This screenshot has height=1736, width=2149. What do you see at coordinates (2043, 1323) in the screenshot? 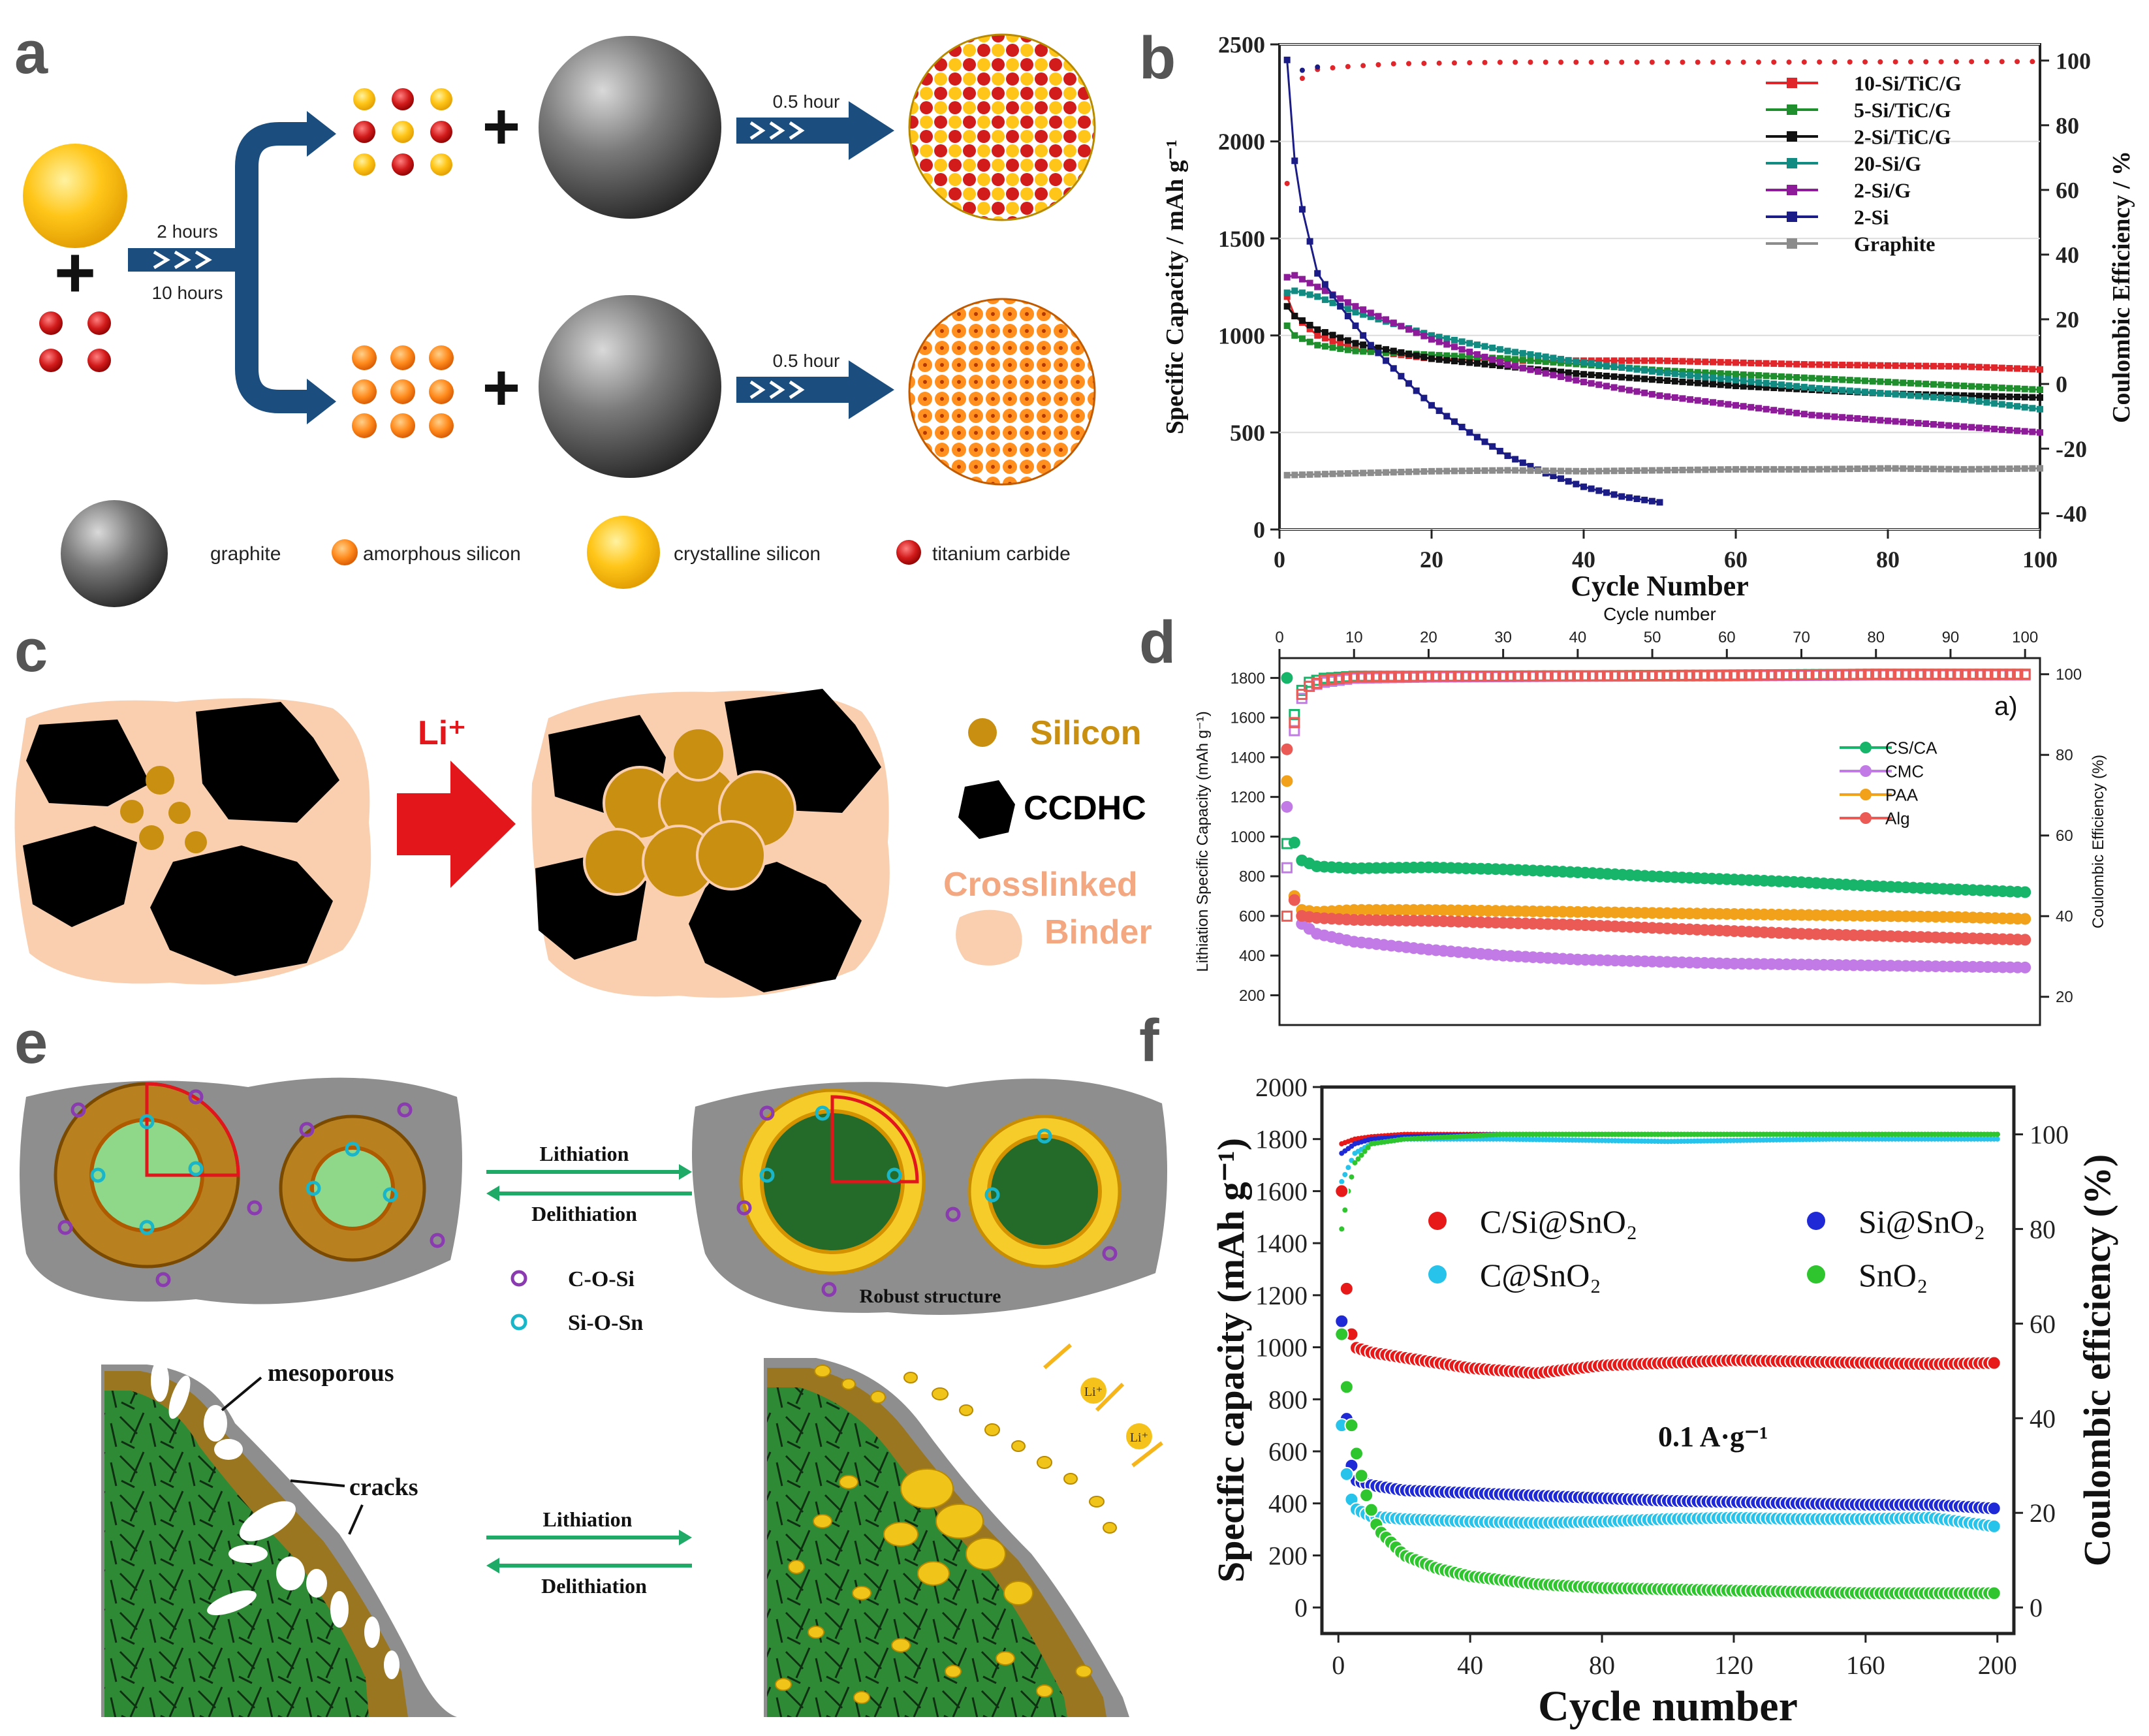
I see `y2-tick-label: 60` at bounding box center [2043, 1323].